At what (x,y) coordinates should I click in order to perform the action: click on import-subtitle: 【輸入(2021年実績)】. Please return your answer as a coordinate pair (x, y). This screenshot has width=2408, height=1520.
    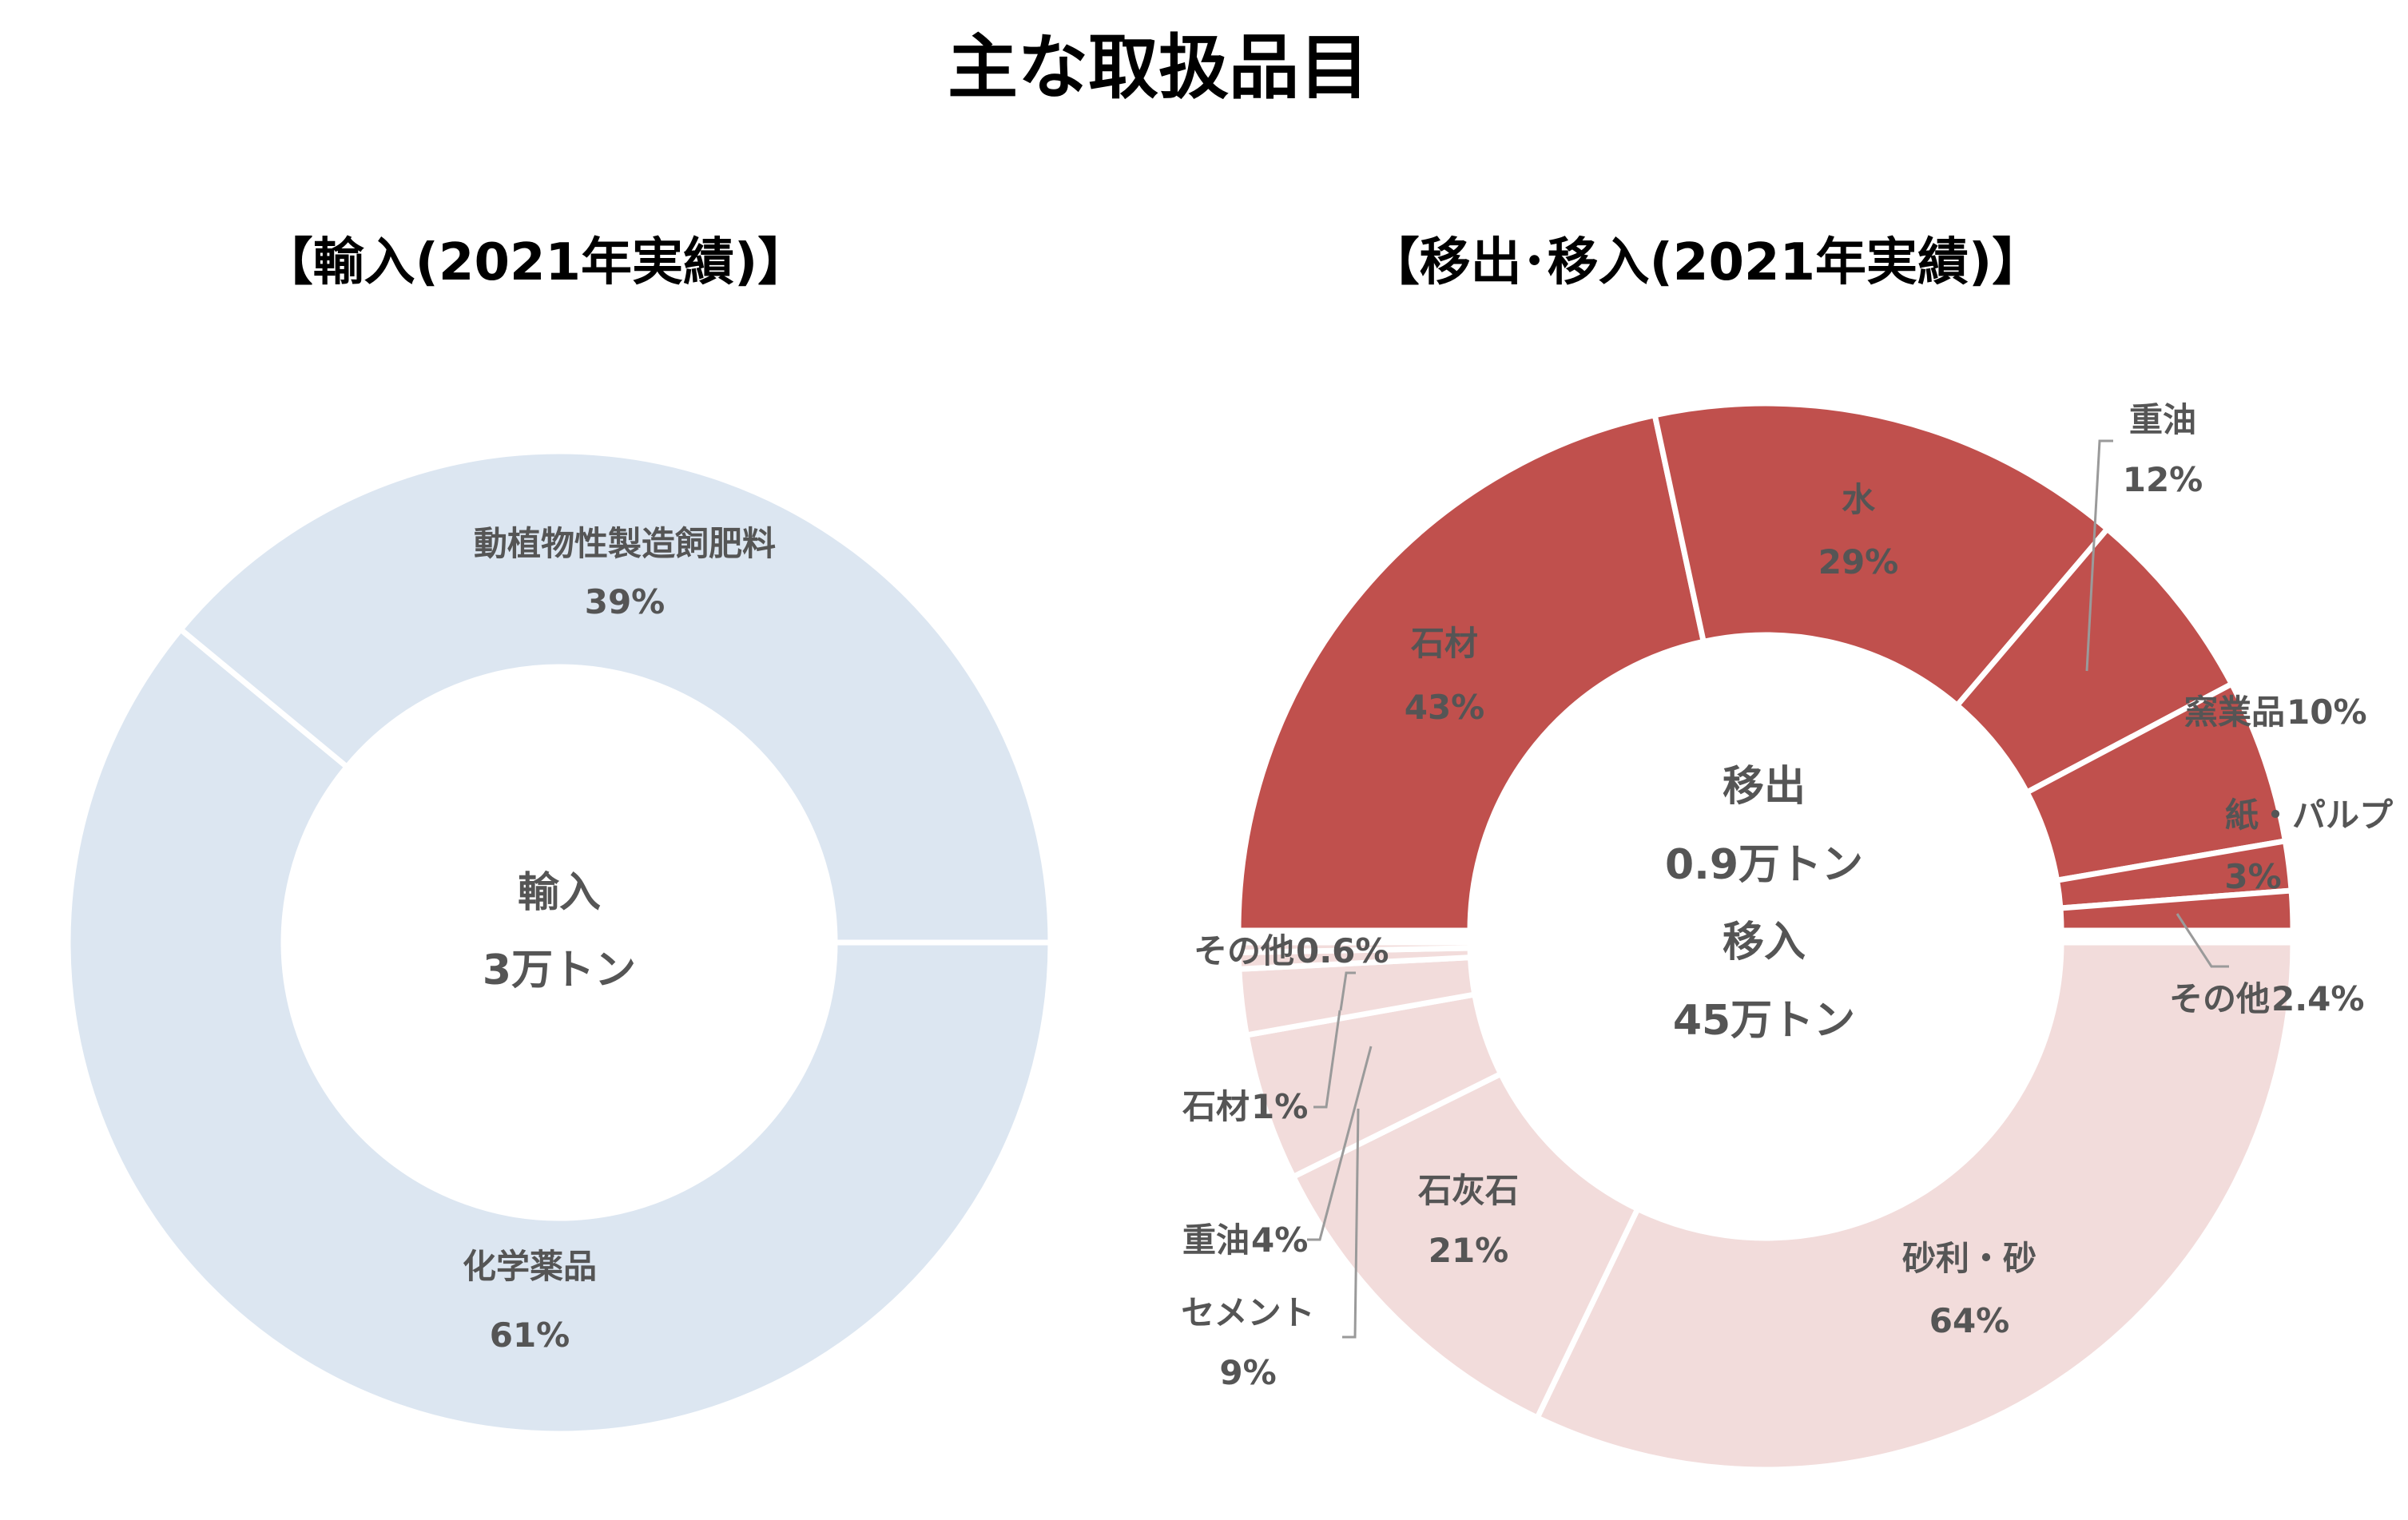
    Looking at the image, I should click on (536, 262).